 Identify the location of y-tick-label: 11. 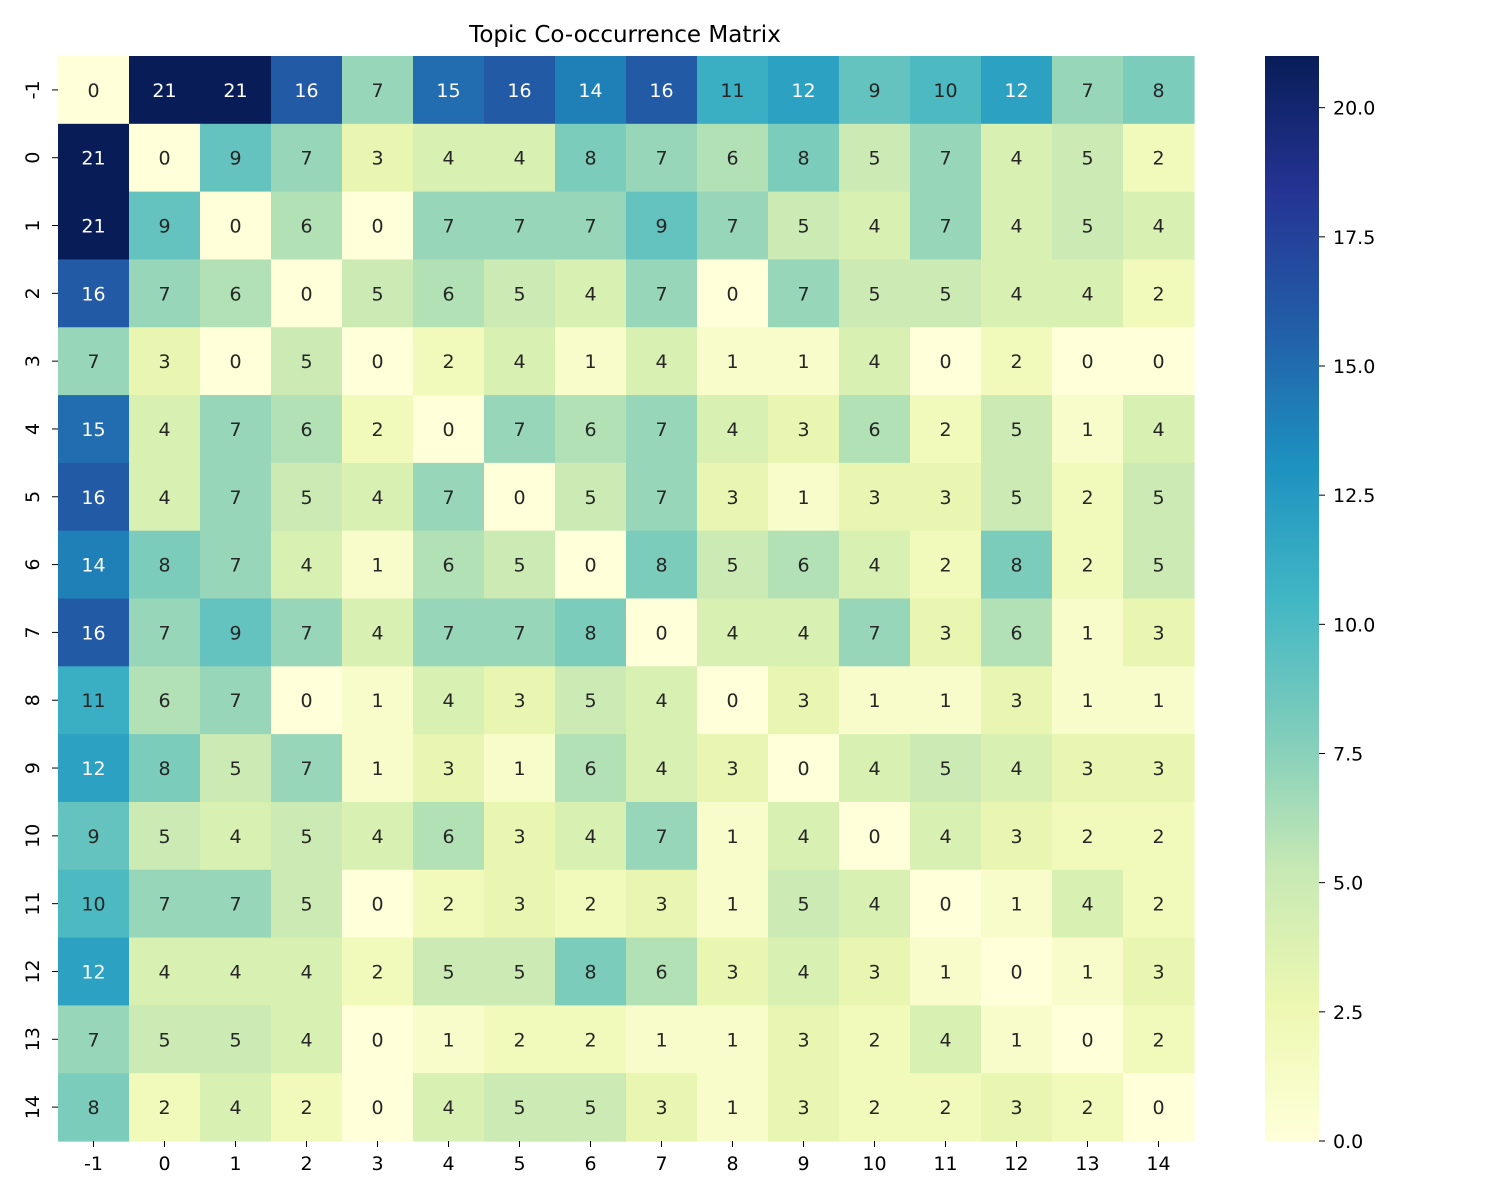
(33, 904).